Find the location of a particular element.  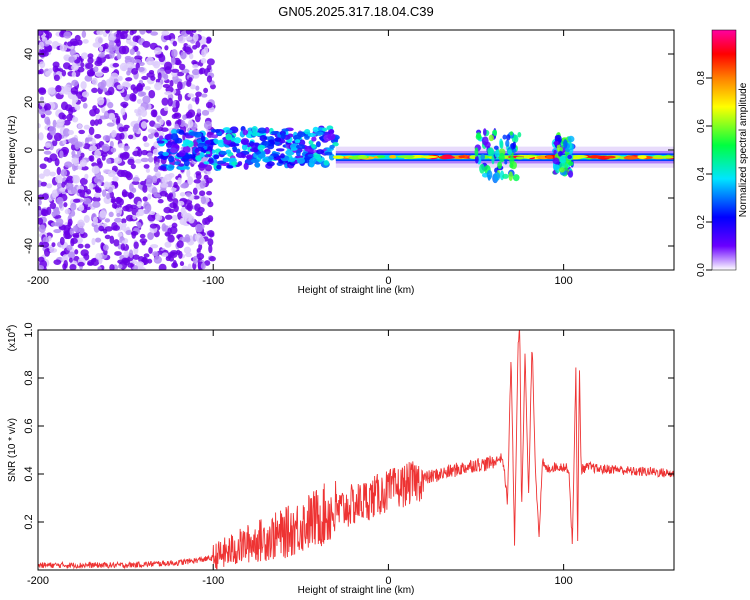

snr-ylabel: SNR (10 * v/v) is located at coordinates (12, 450).